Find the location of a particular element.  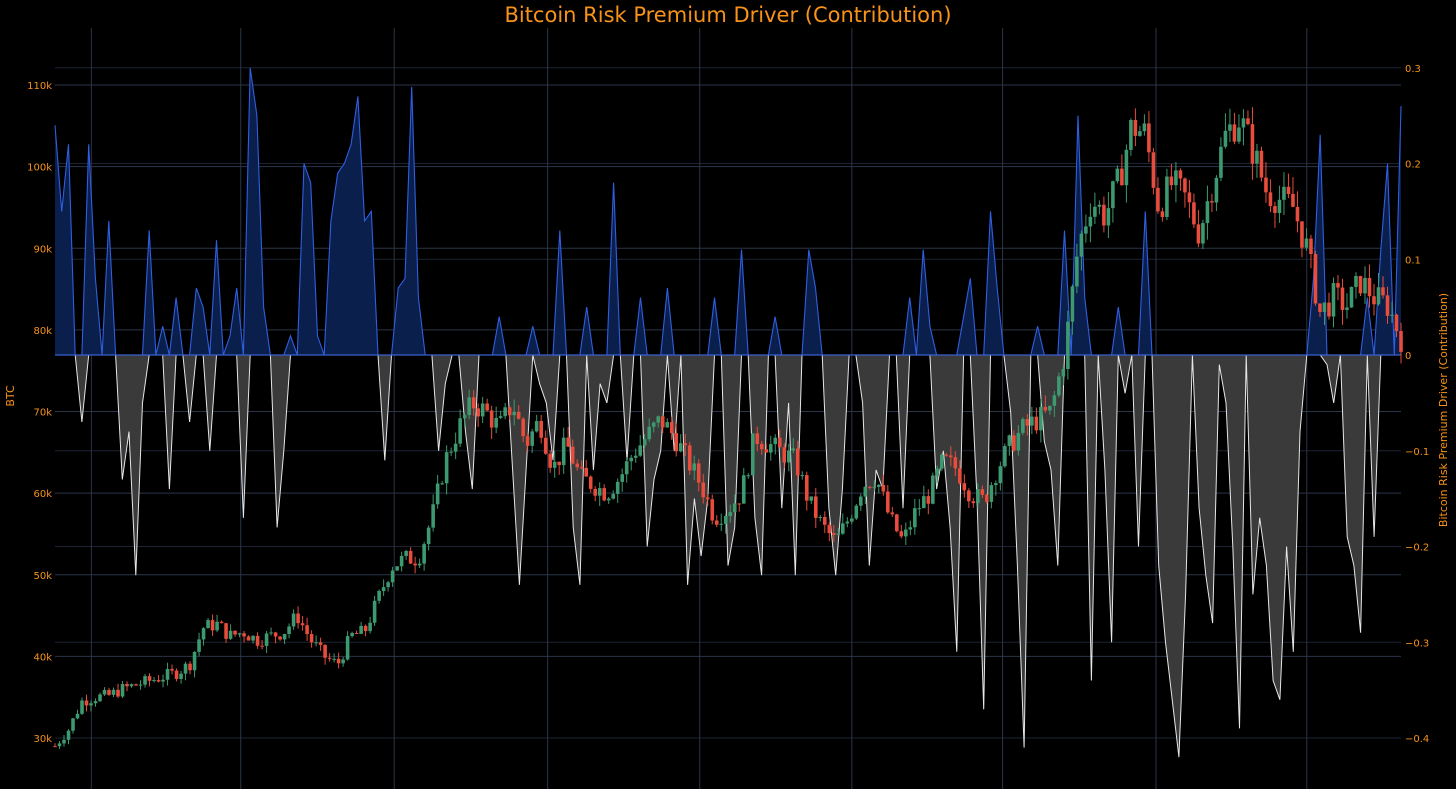

right-tick-label: 0.2 is located at coordinates (1413, 165).